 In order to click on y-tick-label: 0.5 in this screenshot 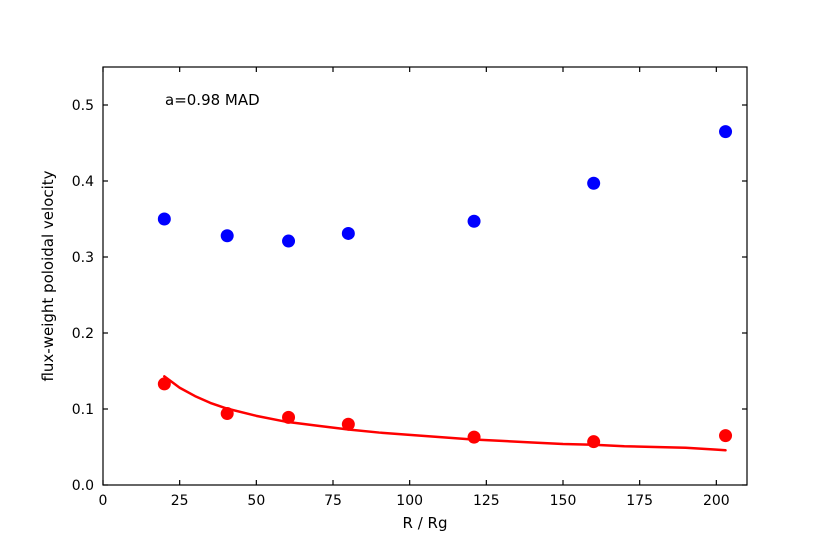, I will do `click(83, 106)`.